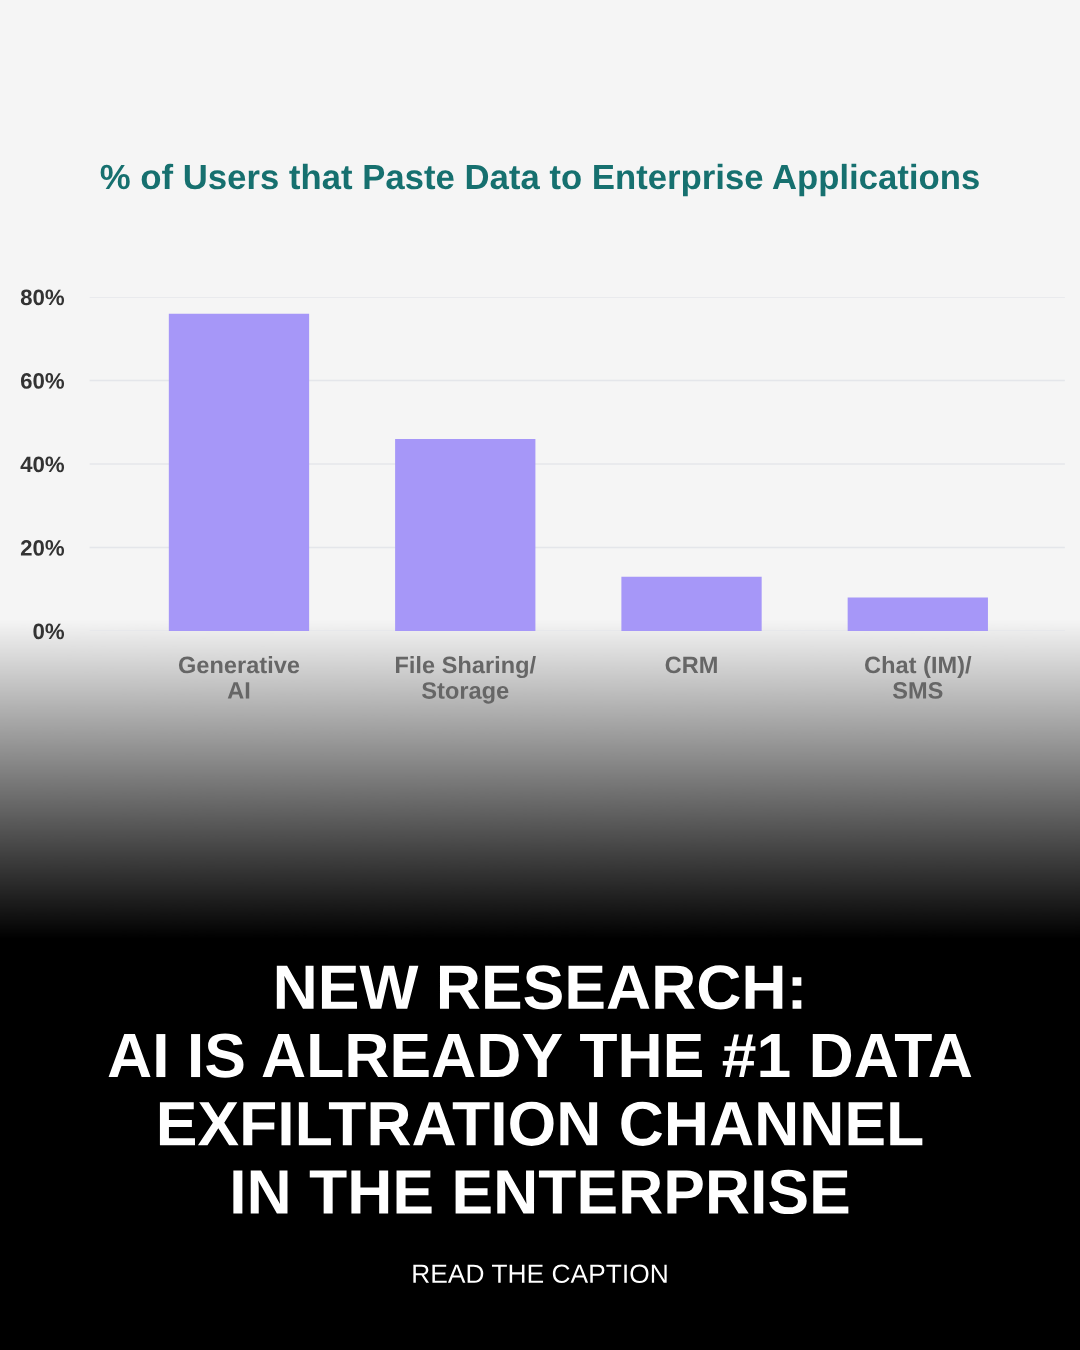  What do you see at coordinates (465, 680) in the screenshot?
I see `x-tick-label: File Sharing/ Storage` at bounding box center [465, 680].